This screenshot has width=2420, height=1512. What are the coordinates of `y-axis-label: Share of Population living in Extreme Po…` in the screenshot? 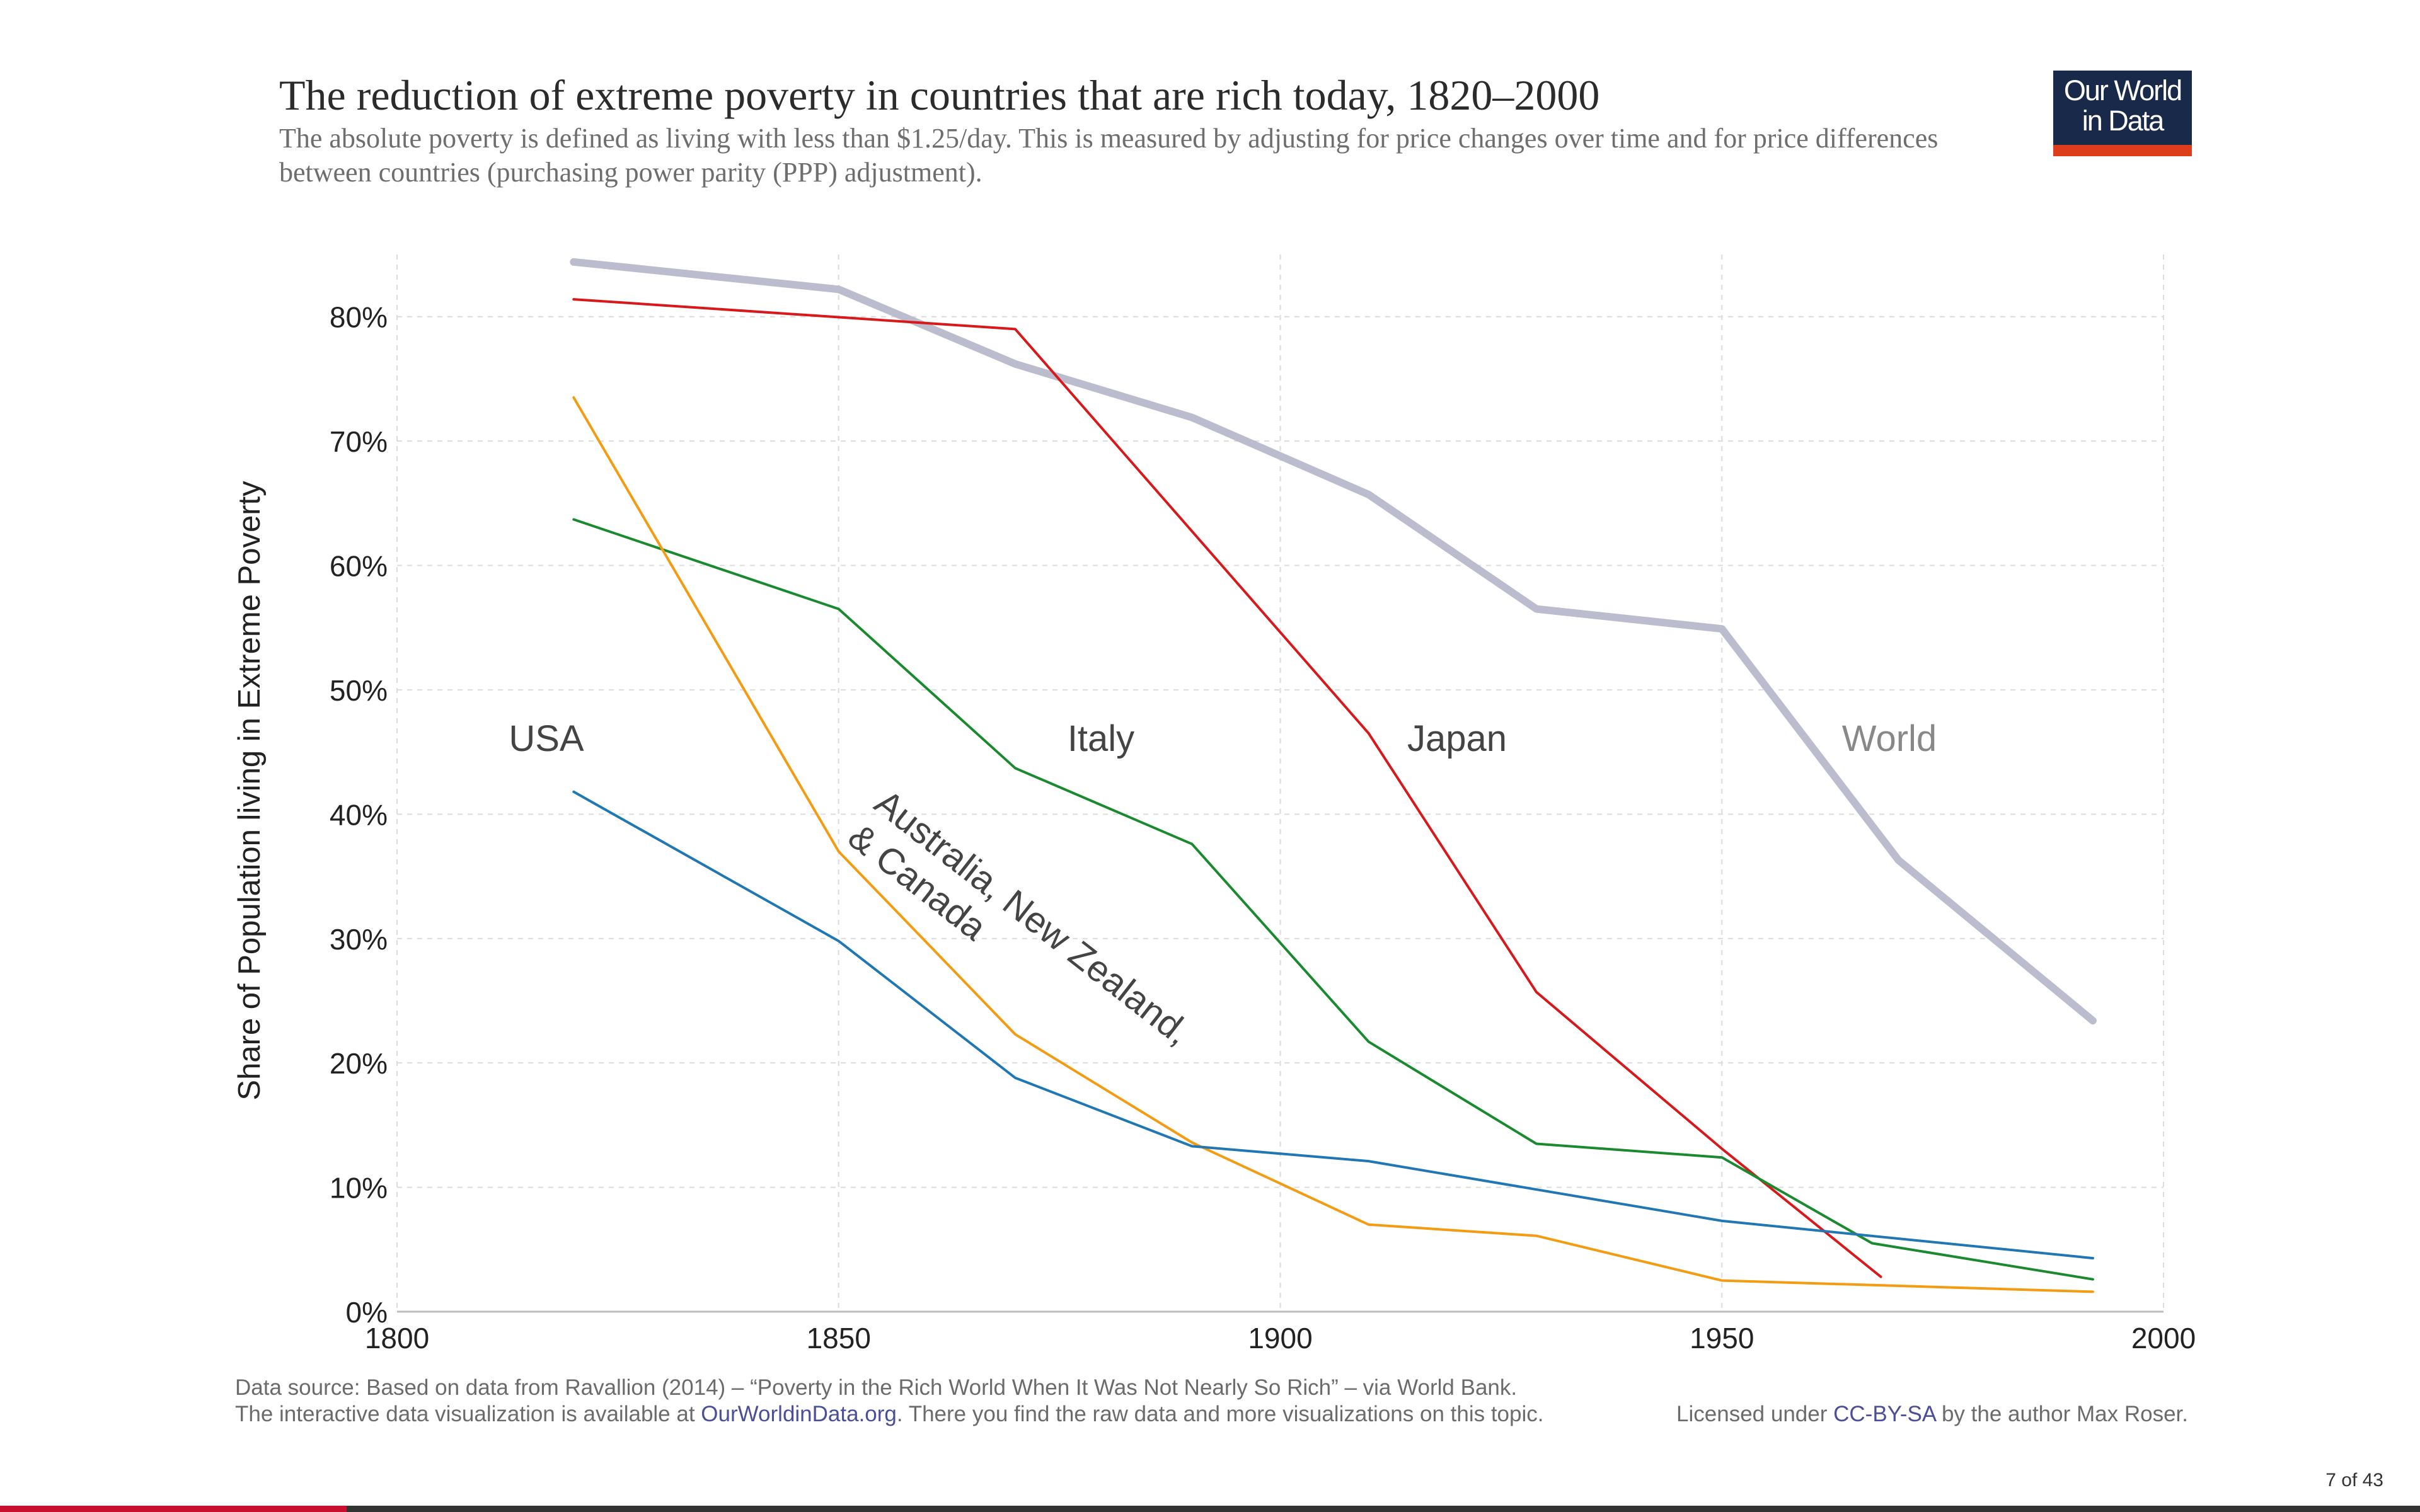 It's located at (250, 791).